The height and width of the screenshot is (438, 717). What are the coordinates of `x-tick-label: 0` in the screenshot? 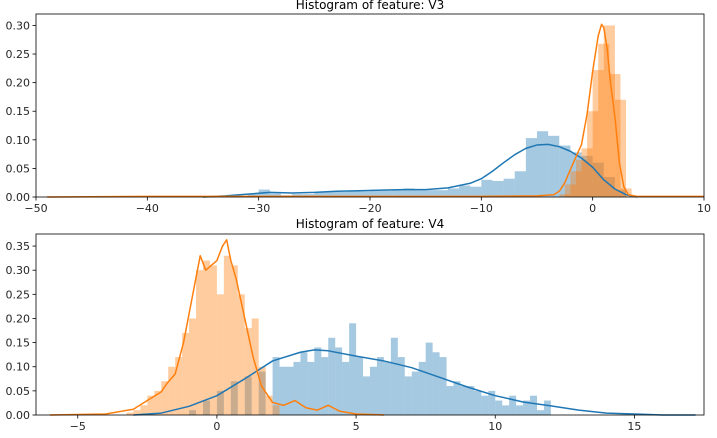 It's located at (216, 426).